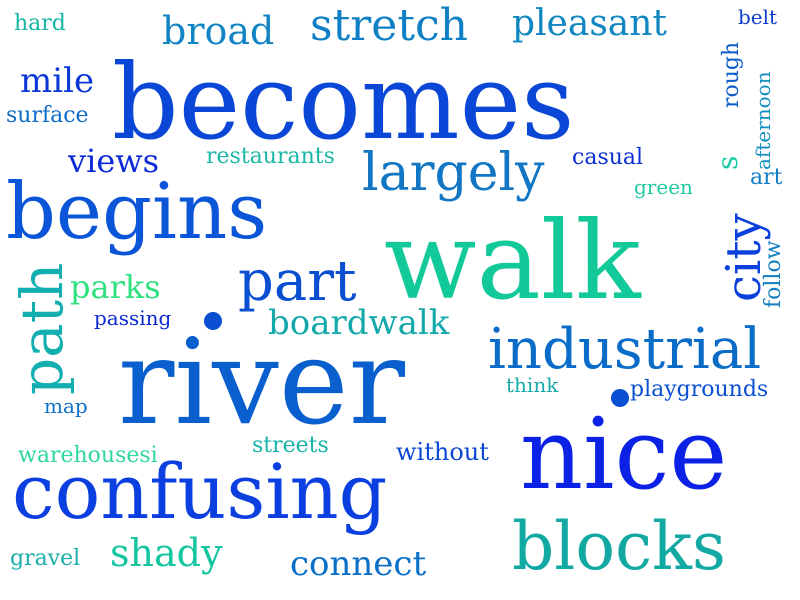 Image resolution: width=800 pixels, height=600 pixels. What do you see at coordinates (766, 177) in the screenshot?
I see `word-art: art` at bounding box center [766, 177].